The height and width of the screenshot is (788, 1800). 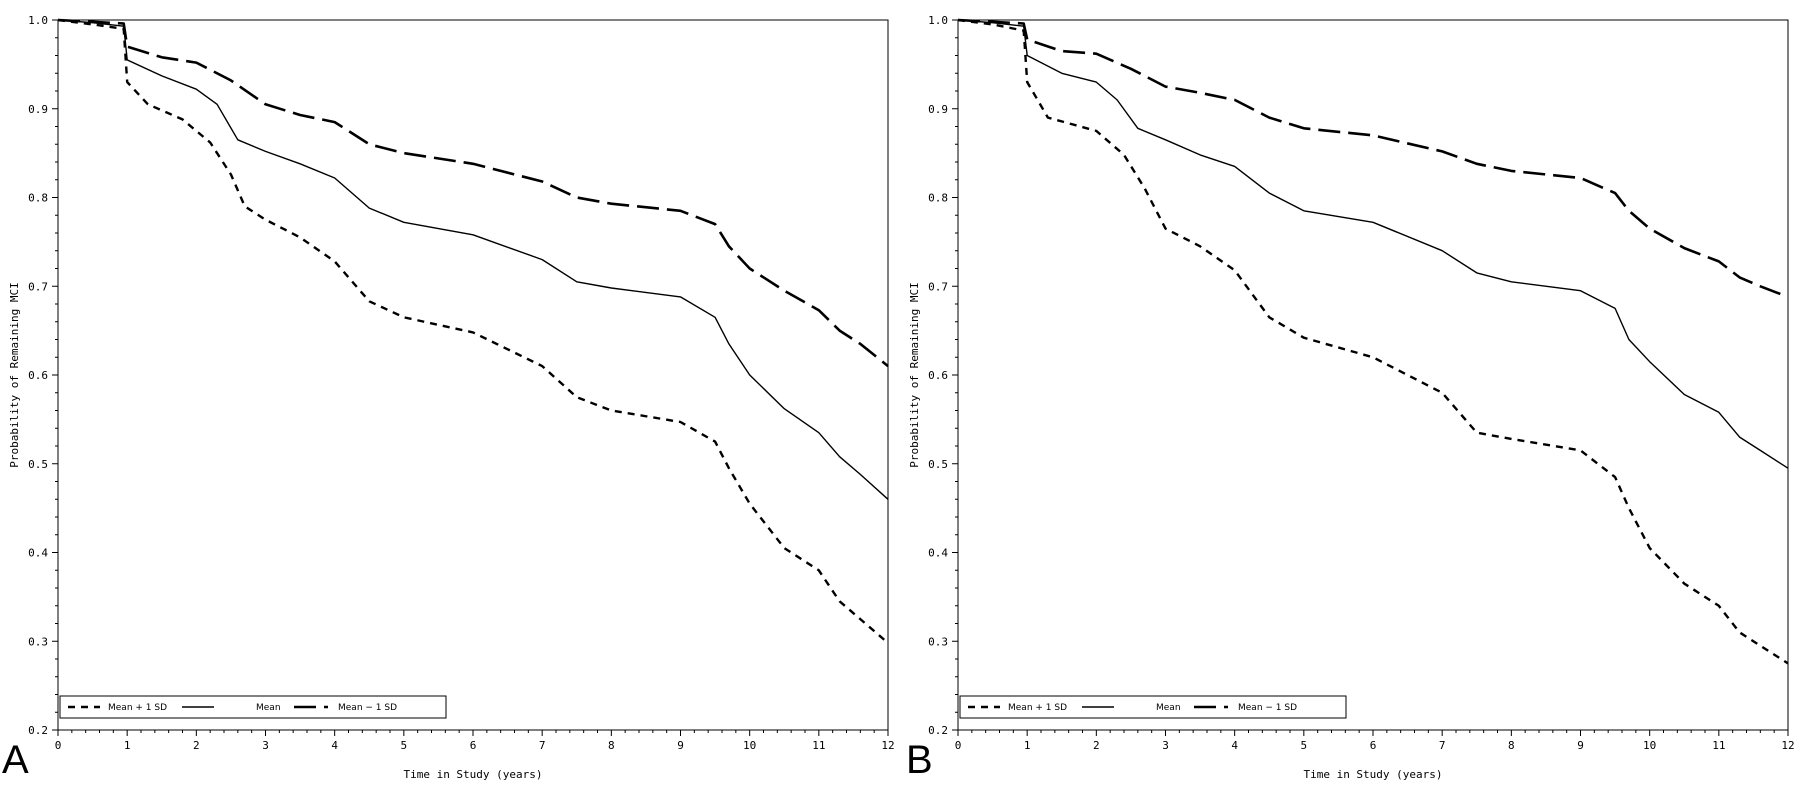 What do you see at coordinates (919, 760) in the screenshot?
I see `panel-label-b: B` at bounding box center [919, 760].